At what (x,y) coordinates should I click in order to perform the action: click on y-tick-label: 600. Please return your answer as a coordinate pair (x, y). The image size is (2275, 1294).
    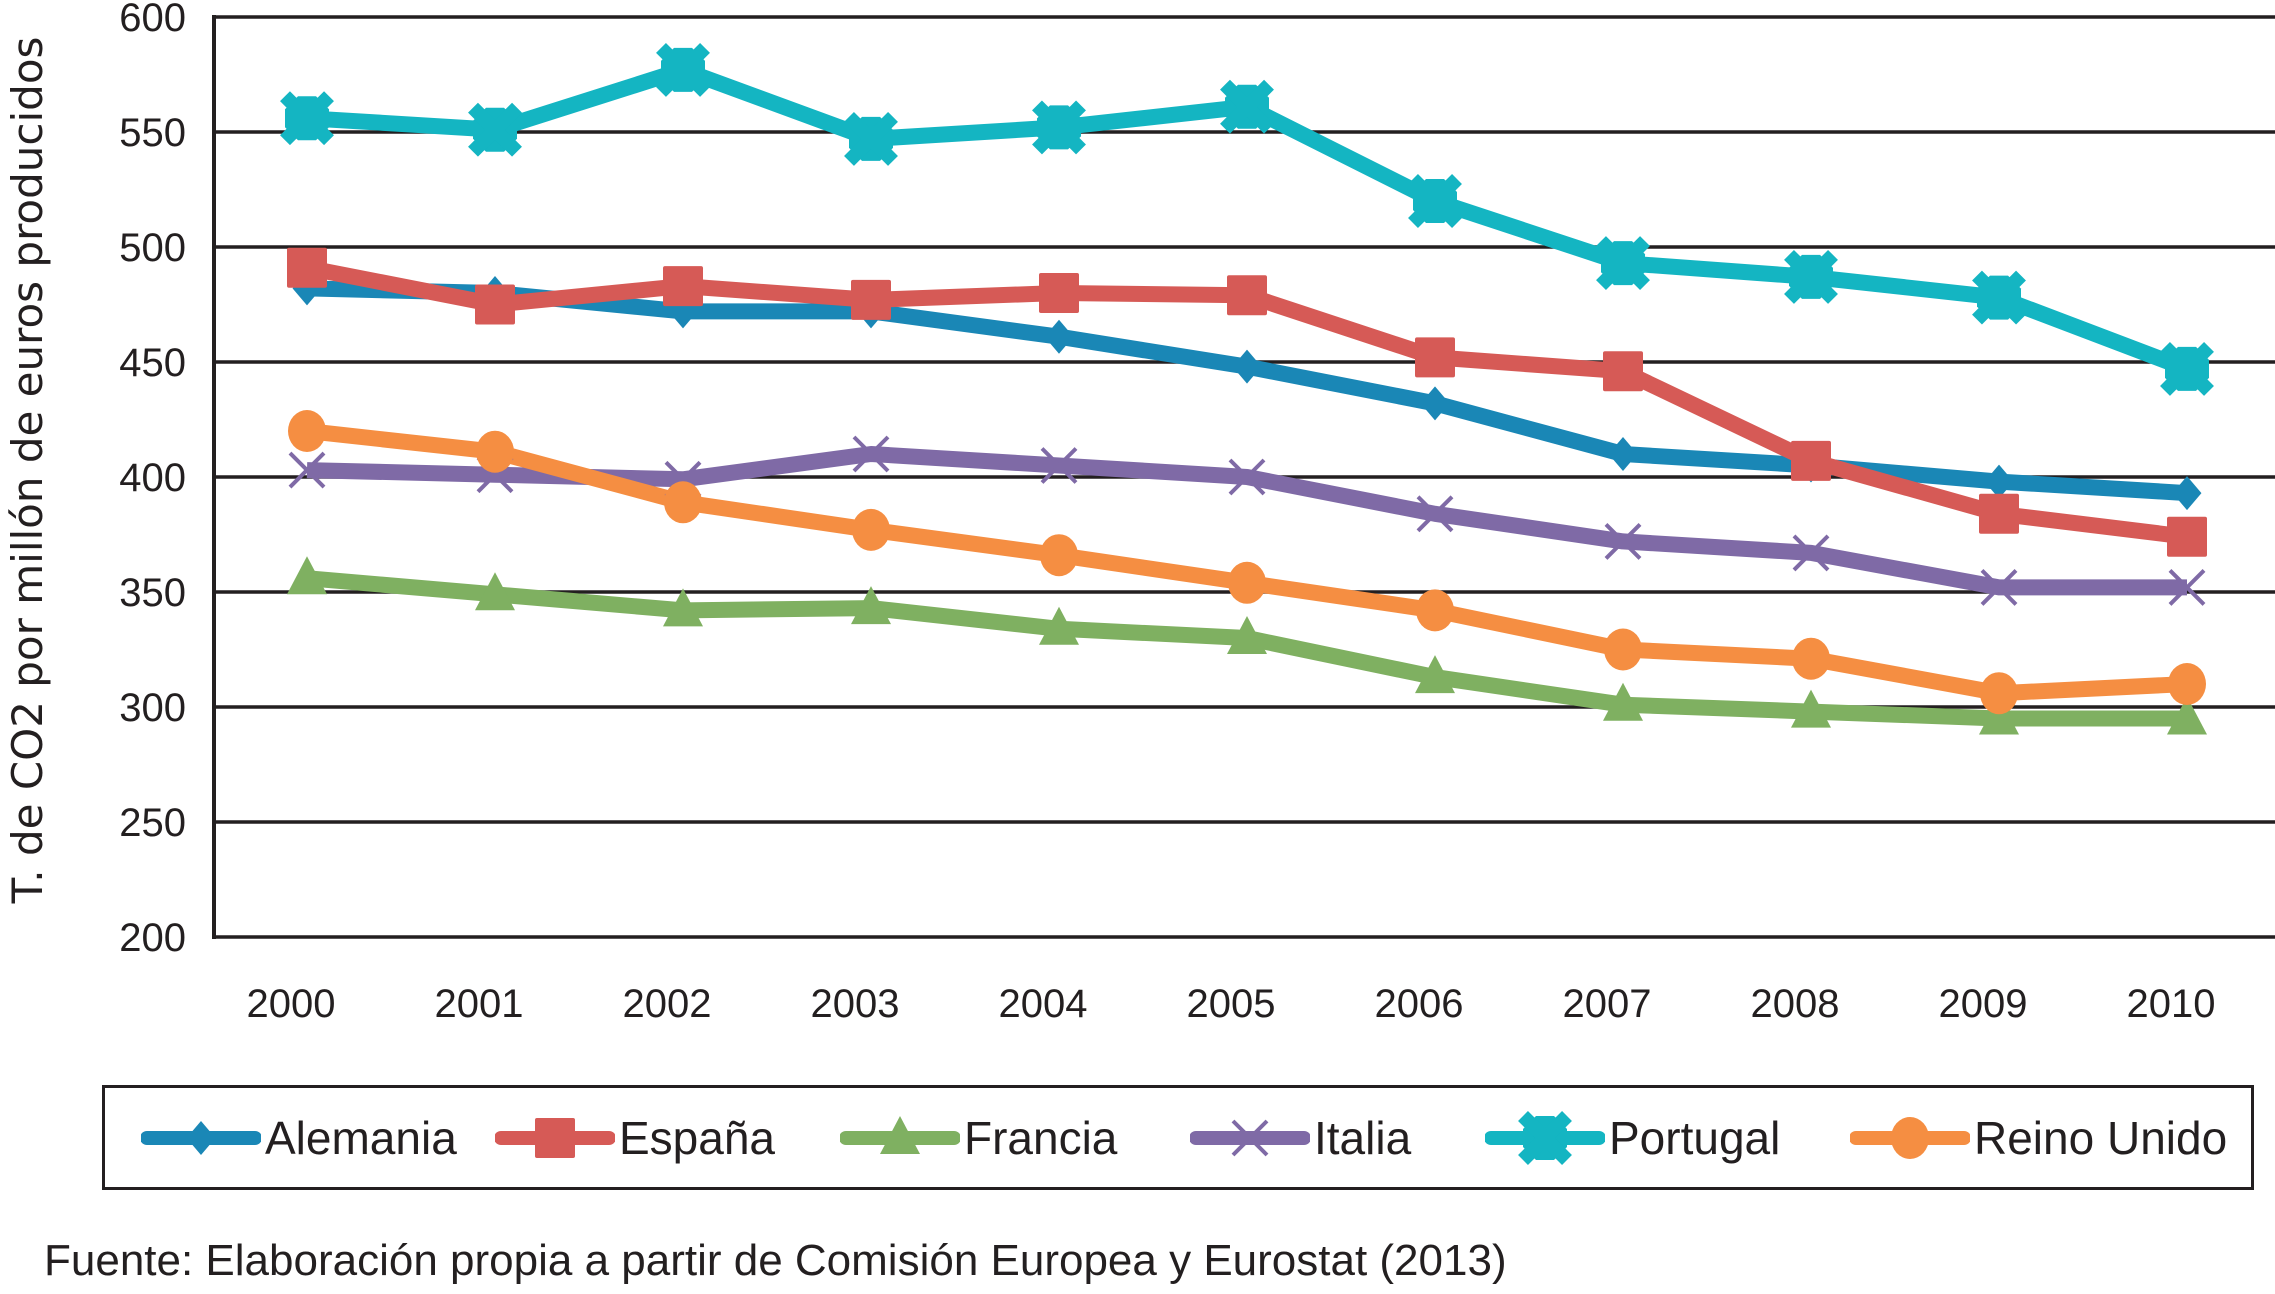
    Looking at the image, I should click on (152, 20).